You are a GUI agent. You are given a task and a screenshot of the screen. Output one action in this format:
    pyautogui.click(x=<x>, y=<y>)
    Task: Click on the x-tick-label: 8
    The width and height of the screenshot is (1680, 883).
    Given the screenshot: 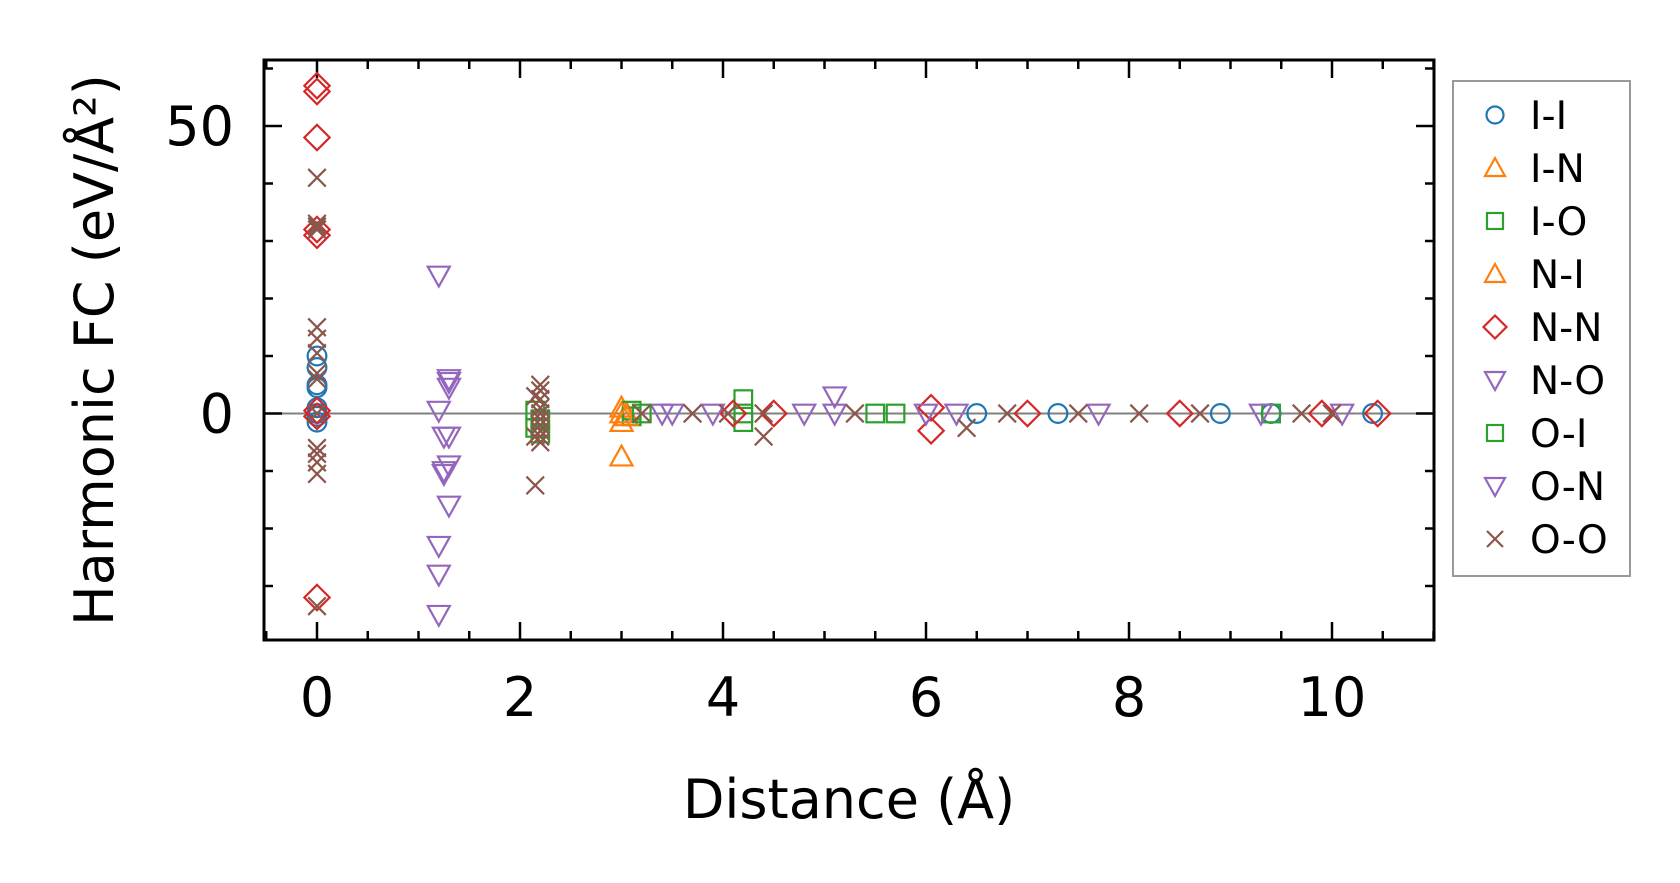 What is the action you would take?
    pyautogui.click(x=1129, y=697)
    